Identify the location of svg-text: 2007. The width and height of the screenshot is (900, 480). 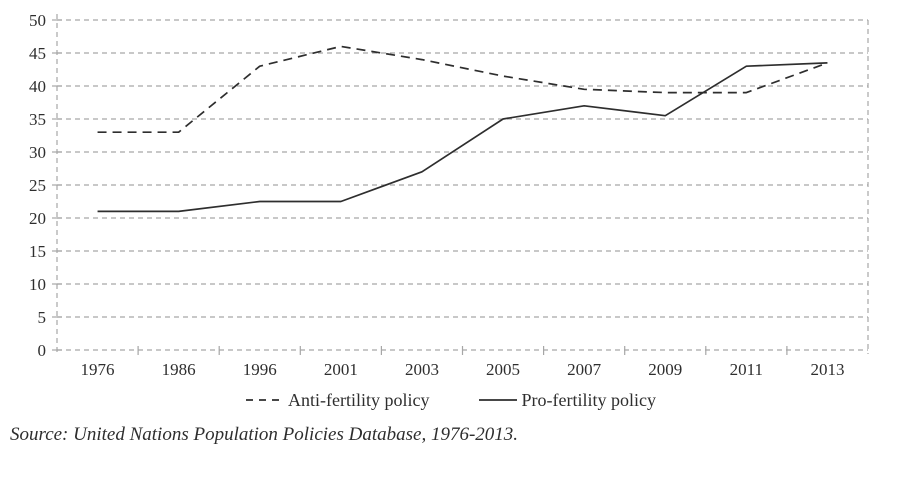
(584, 369).